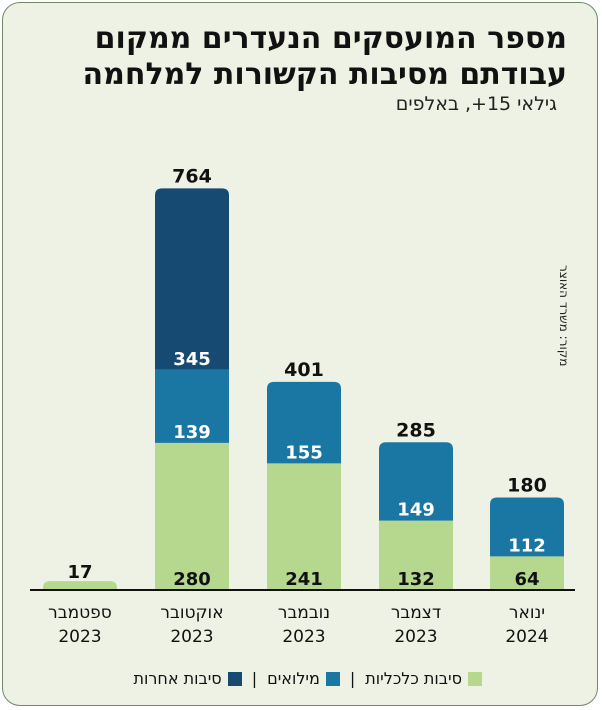 This screenshot has width=602, height=710. I want to click on x-tick-label-month: אוקטובר, so click(191, 613).